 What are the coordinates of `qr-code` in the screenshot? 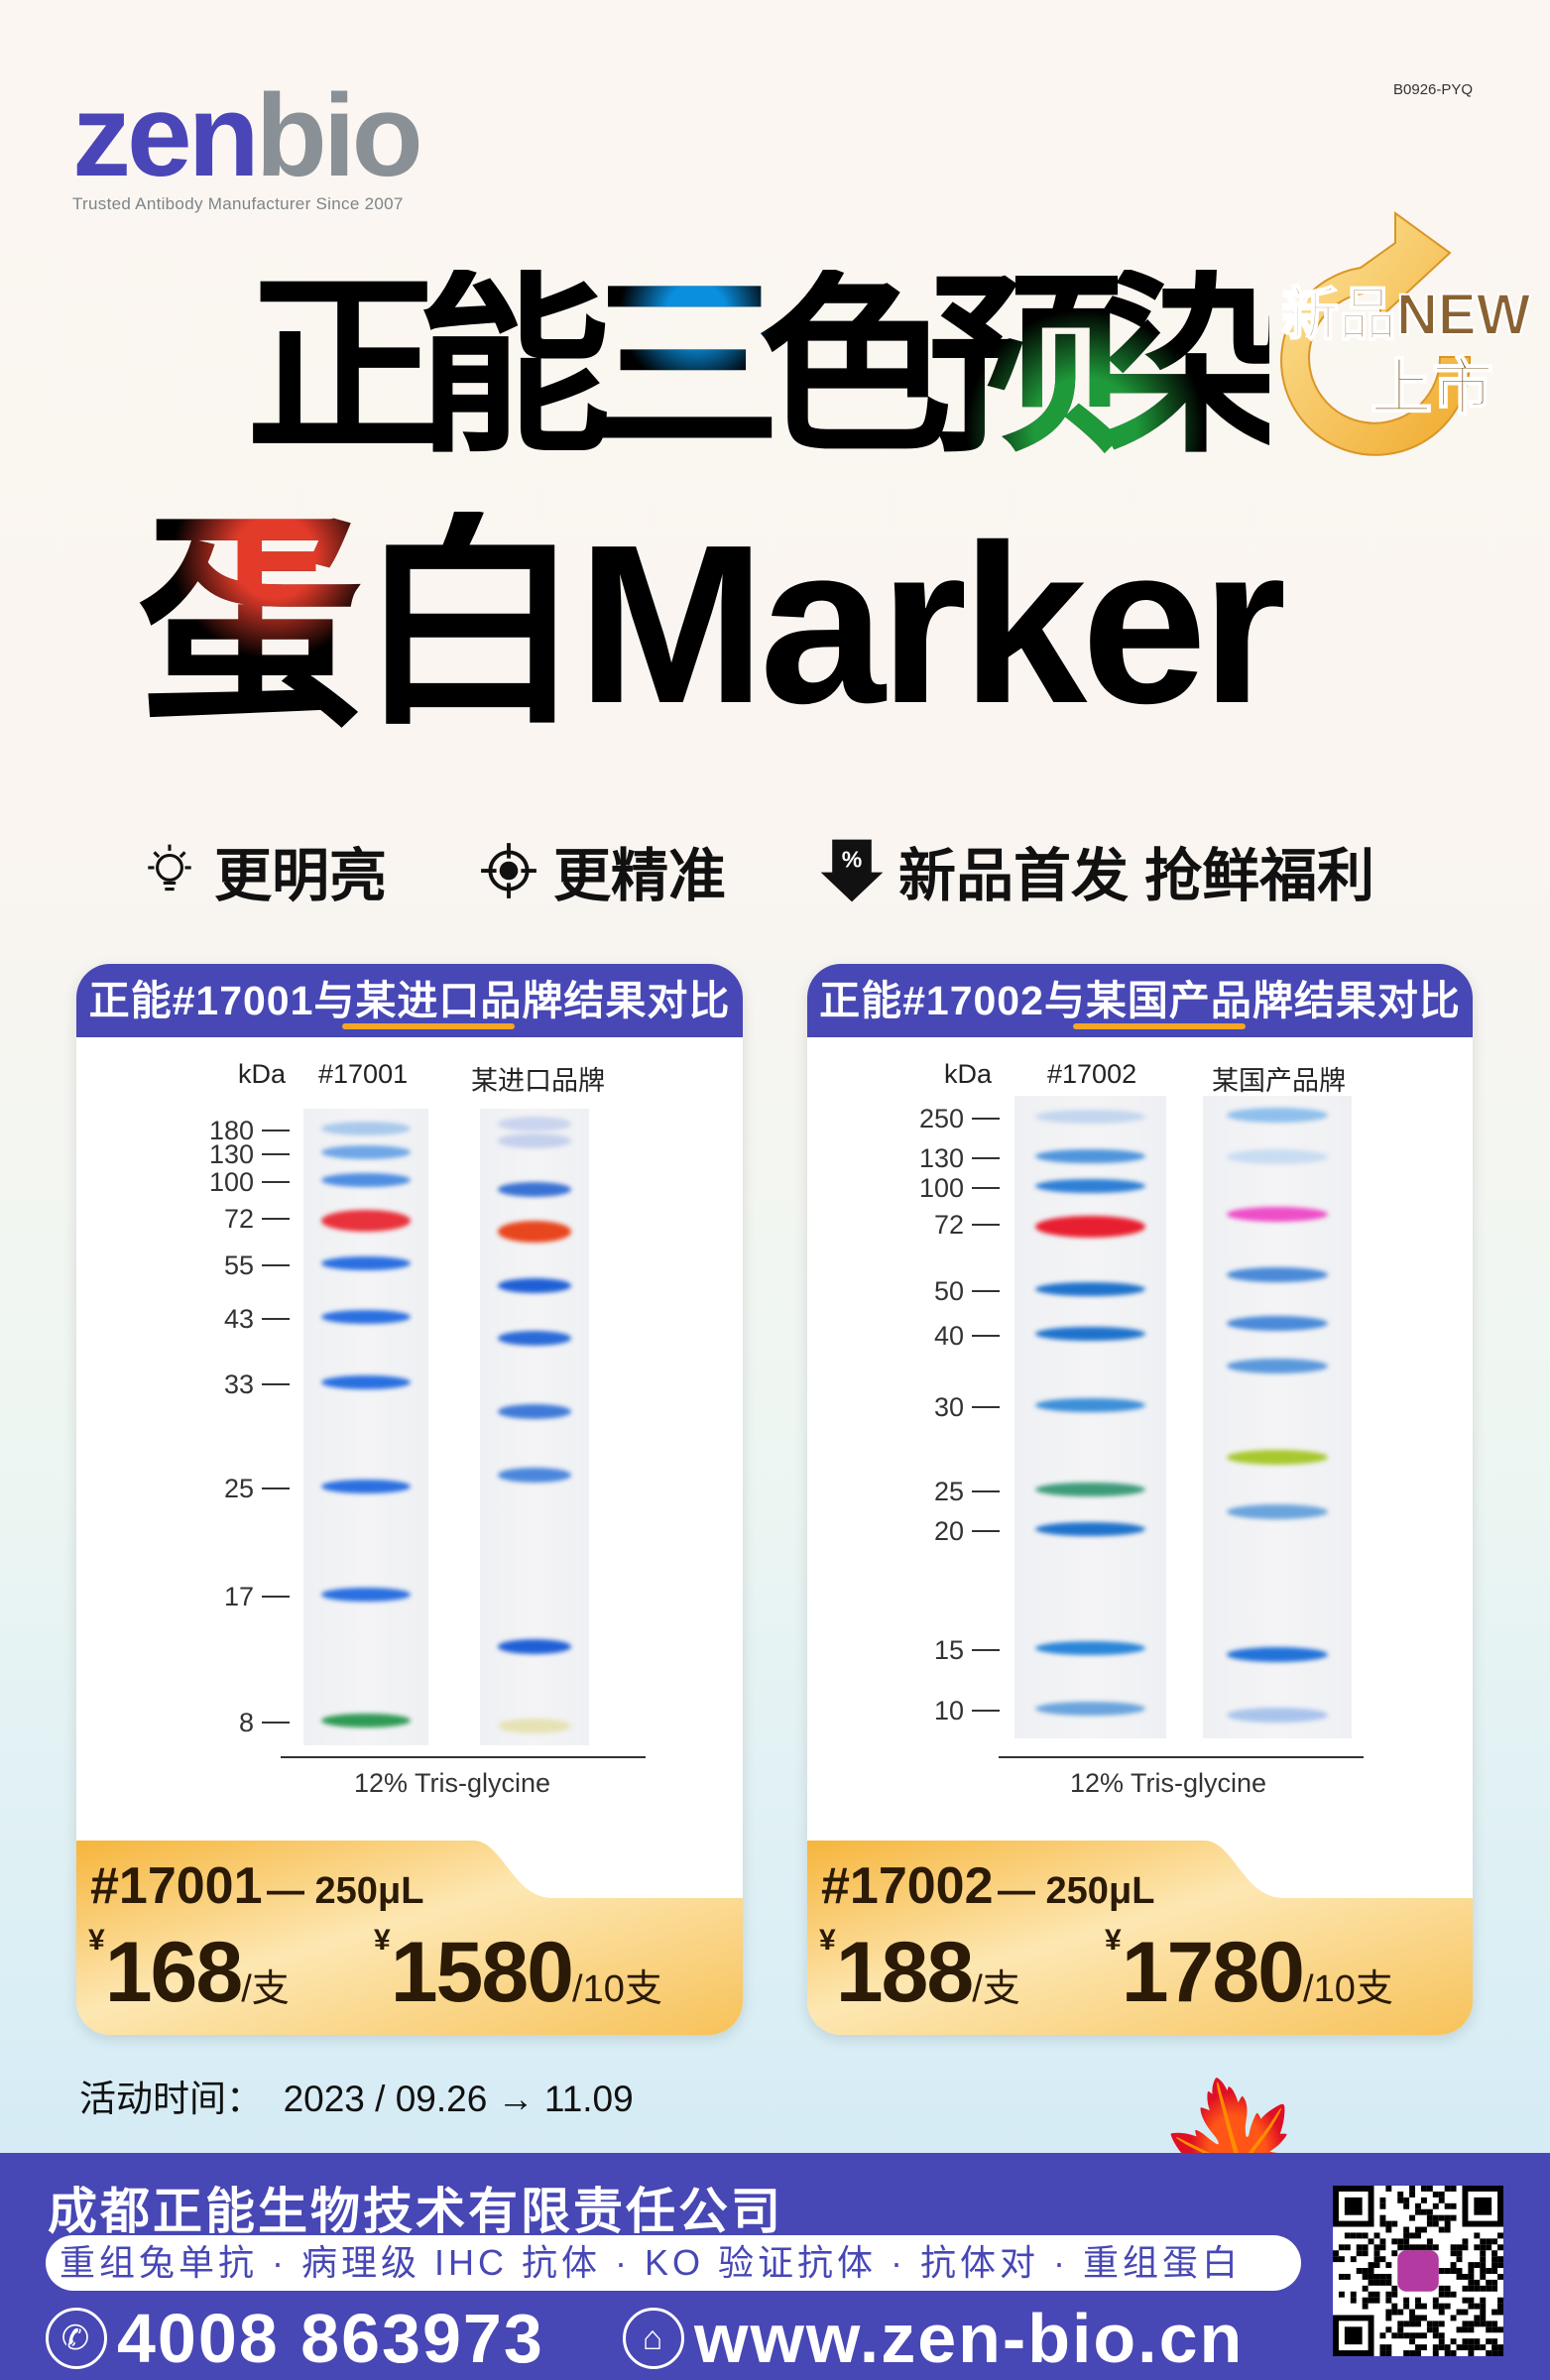 It's located at (1418, 2271).